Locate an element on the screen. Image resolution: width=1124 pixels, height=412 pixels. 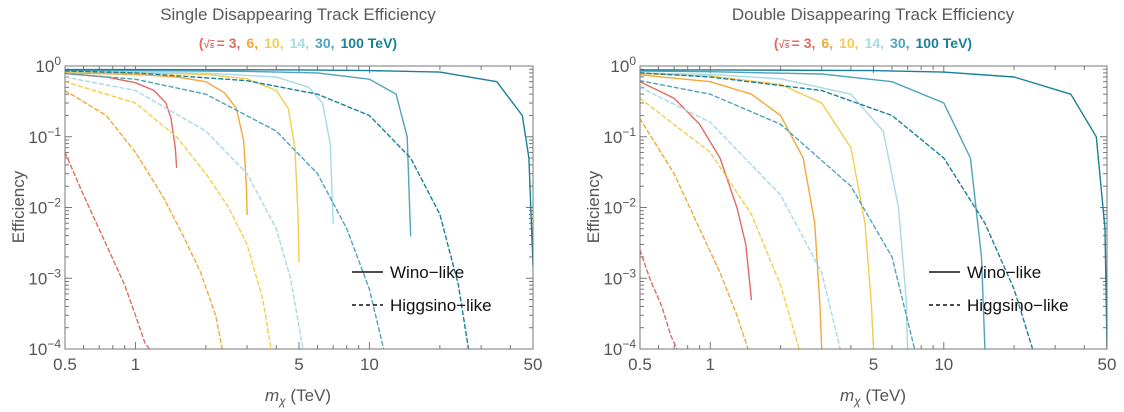
chart-title: Double Disappearing Track Efficiency is located at coordinates (873, 14).